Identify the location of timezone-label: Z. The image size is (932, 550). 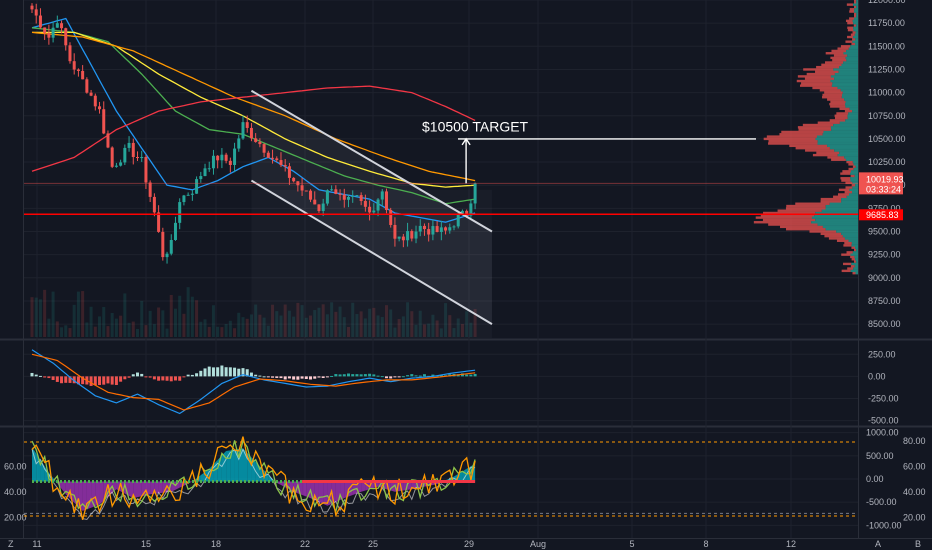
(11, 544).